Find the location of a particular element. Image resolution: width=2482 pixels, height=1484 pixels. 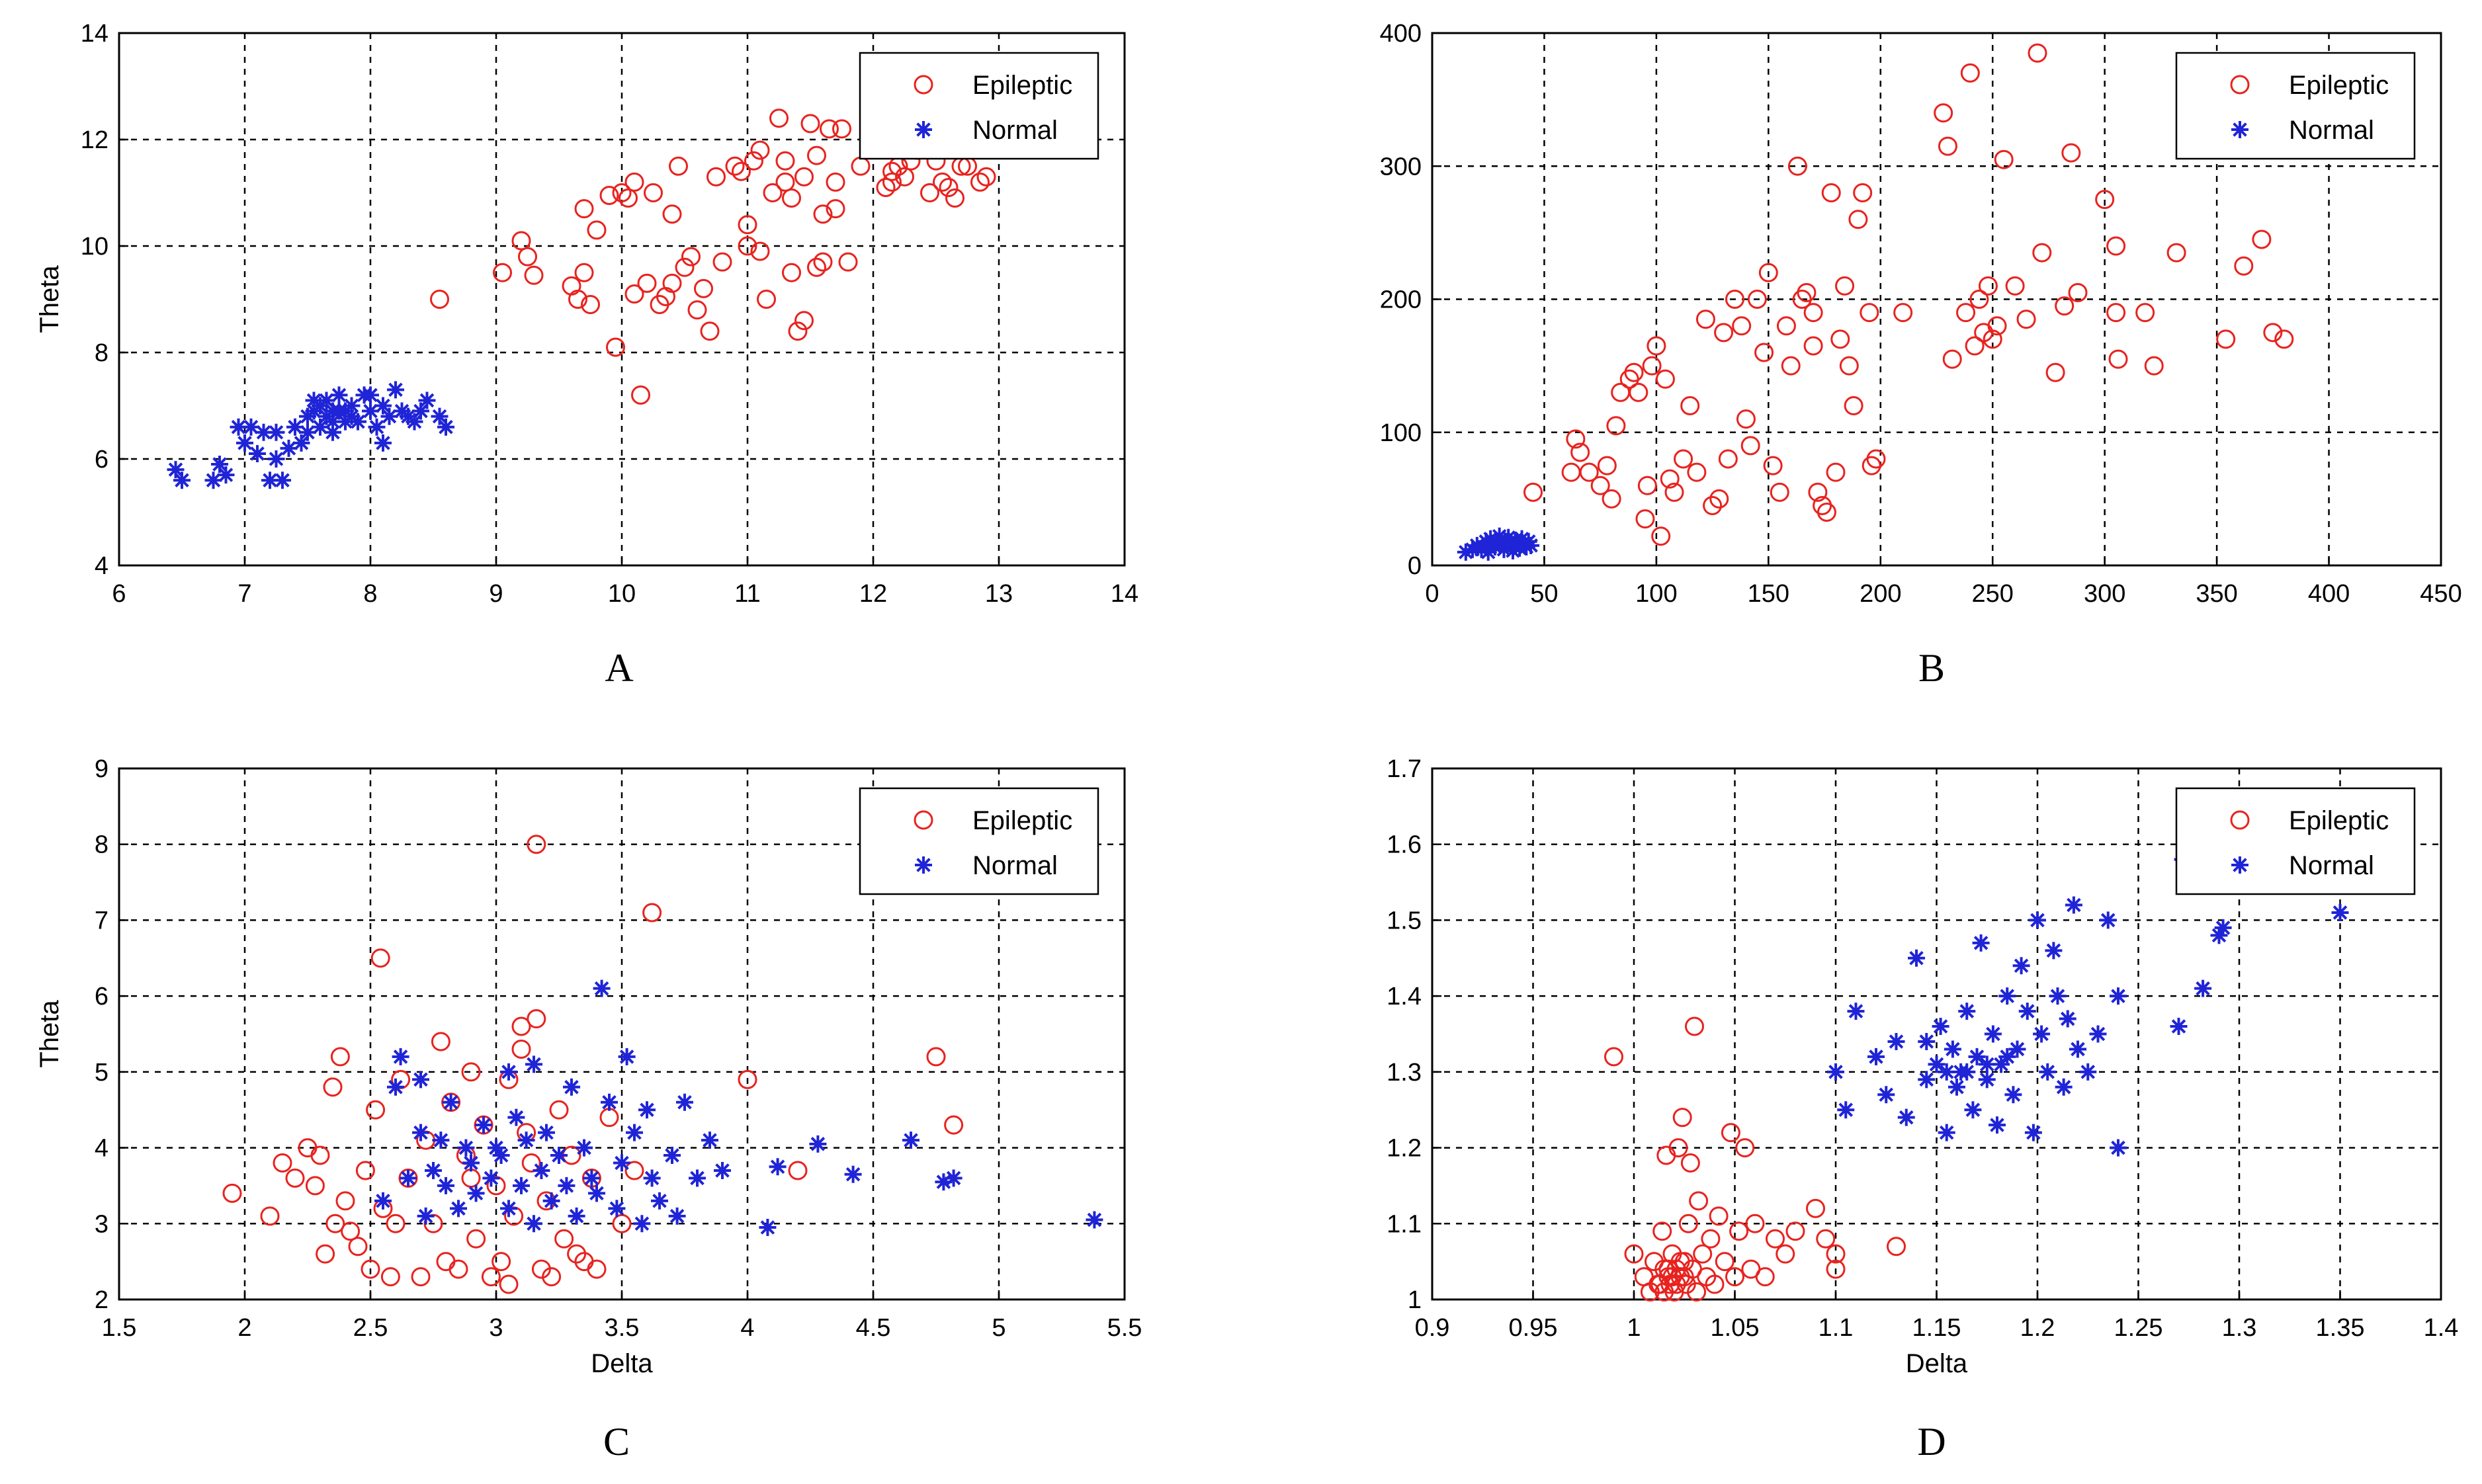

legend-marker-epileptic is located at coordinates (923, 85).